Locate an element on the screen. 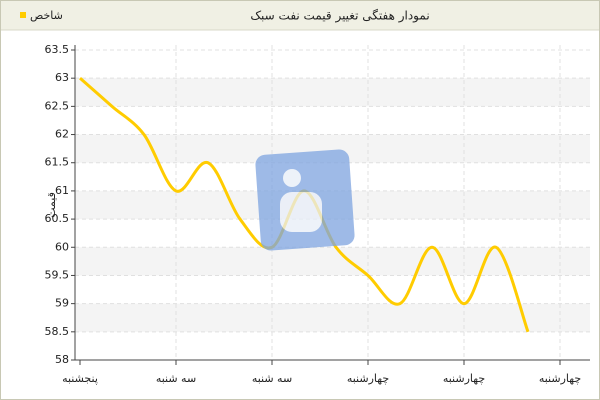 The width and height of the screenshot is (600, 400). y-axis-title: قیمت is located at coordinates (51, 205).